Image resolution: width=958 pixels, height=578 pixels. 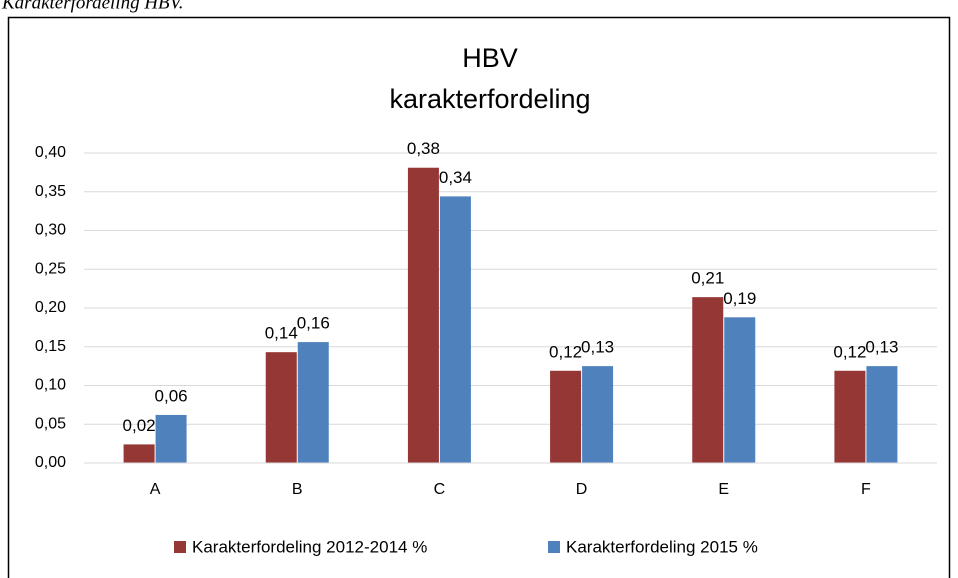 What do you see at coordinates (171, 395) in the screenshot?
I see `data-label: 0,06` at bounding box center [171, 395].